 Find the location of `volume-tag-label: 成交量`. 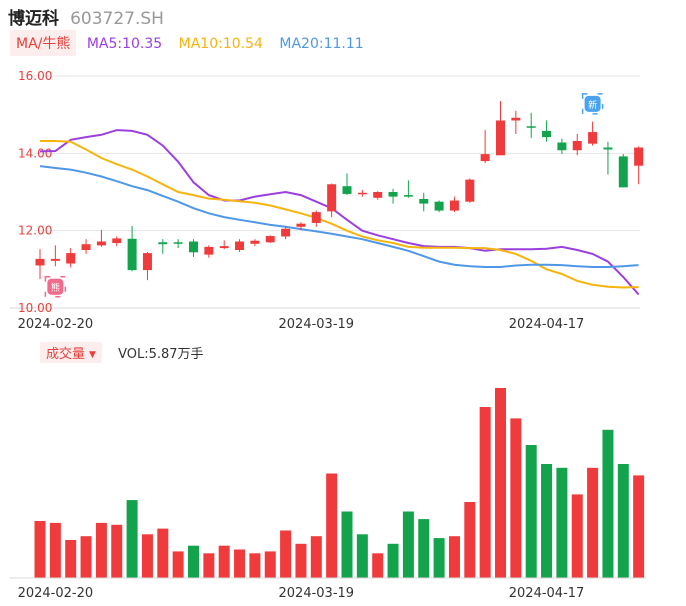

volume-tag-label: 成交量 is located at coordinates (66, 354).